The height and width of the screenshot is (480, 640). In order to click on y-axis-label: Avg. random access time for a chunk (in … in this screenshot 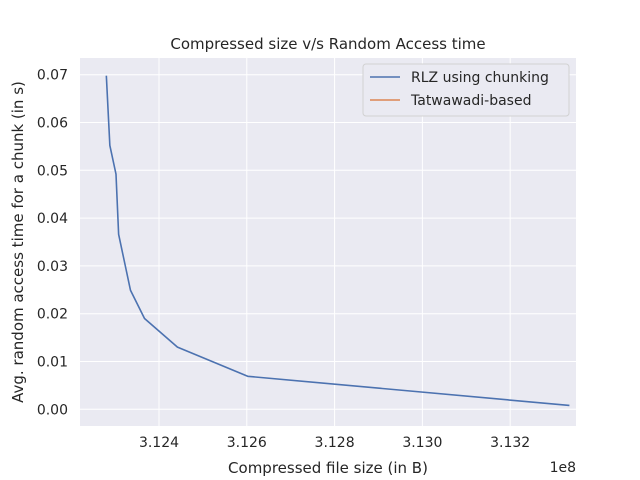, I will do `click(18, 242)`.